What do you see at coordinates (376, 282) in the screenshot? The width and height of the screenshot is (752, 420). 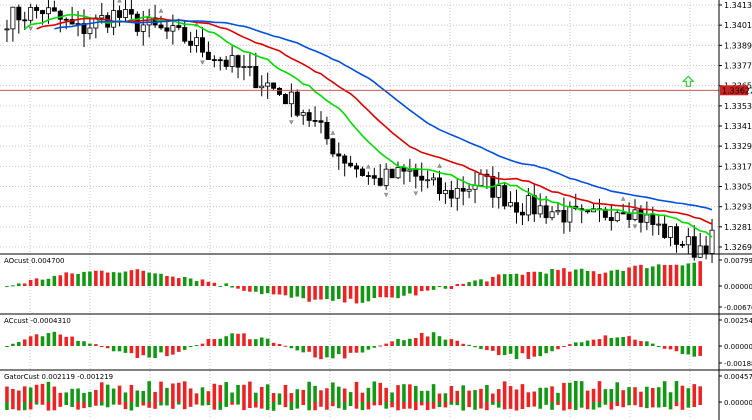 I see `ao-panel: AOcust 0.004700 0.007995 0.000000 -0.006767` at bounding box center [376, 282].